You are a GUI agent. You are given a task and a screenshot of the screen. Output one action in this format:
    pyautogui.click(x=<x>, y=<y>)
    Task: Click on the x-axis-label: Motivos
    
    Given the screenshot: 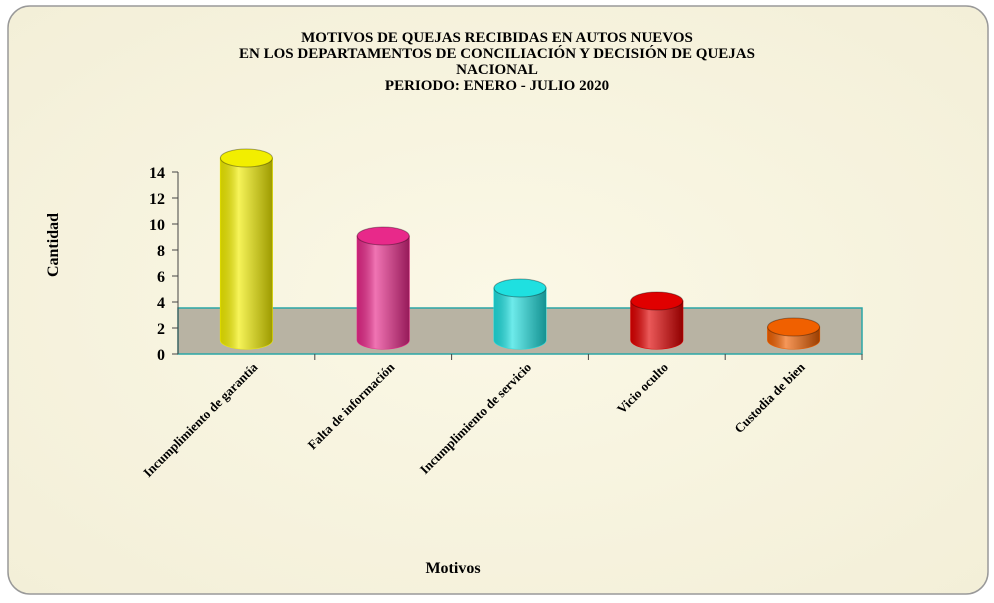 What is the action you would take?
    pyautogui.click(x=452, y=568)
    